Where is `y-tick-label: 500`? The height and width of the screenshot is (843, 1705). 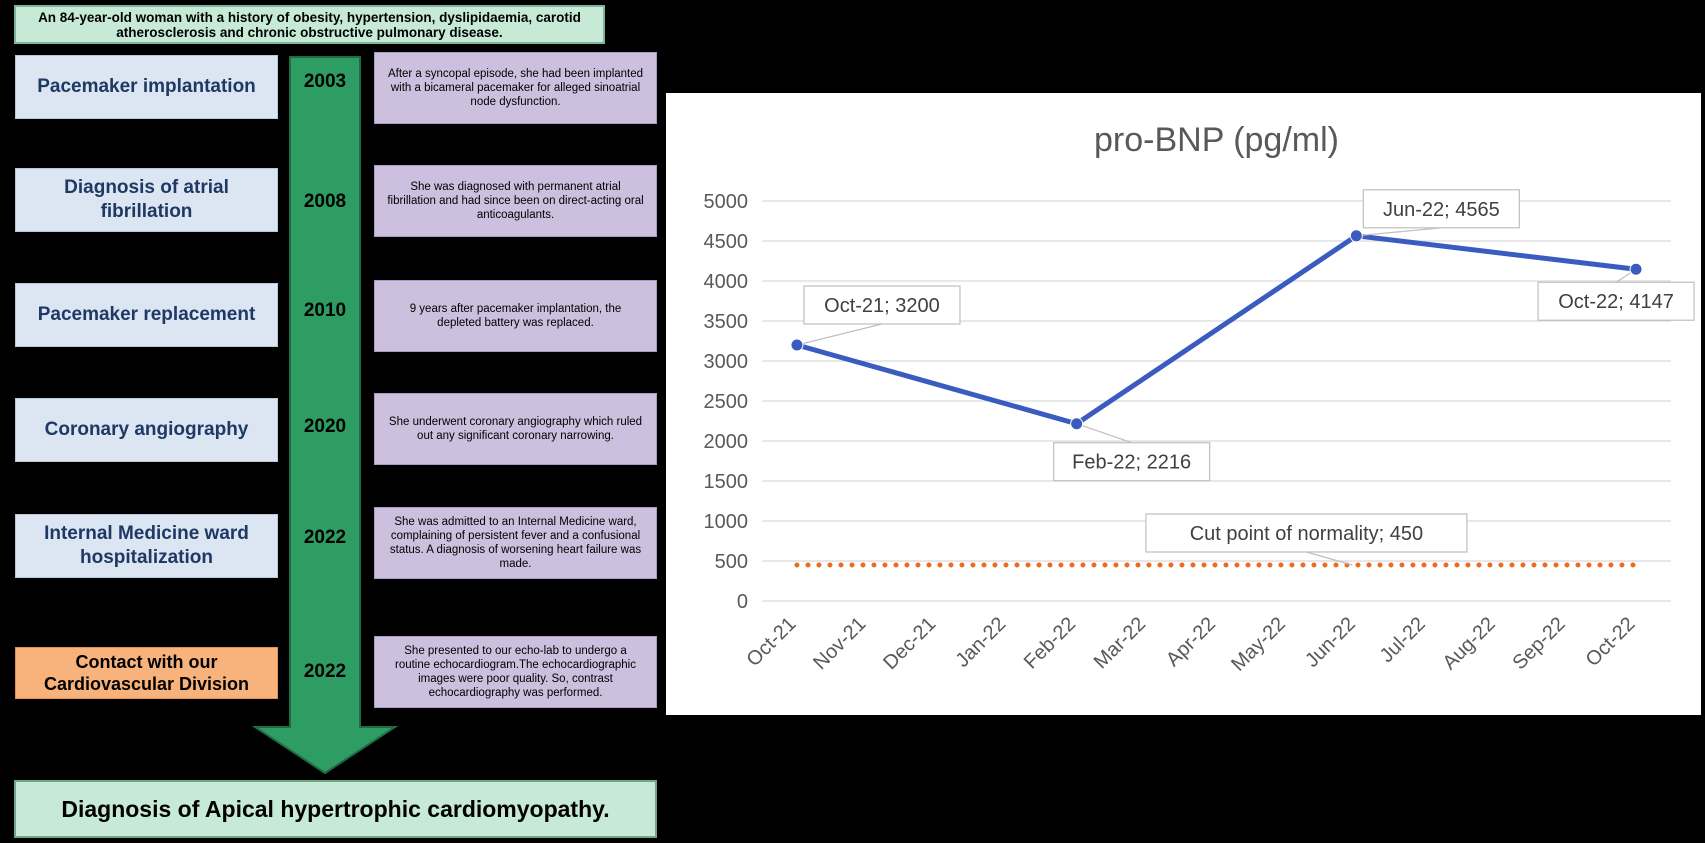
y-tick-label: 500 is located at coordinates (731, 562).